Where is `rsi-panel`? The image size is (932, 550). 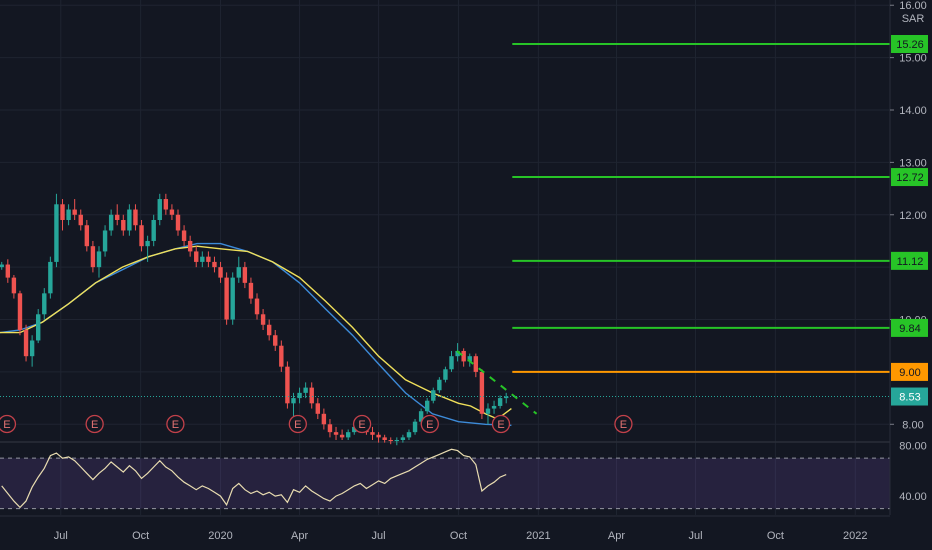 rsi-panel is located at coordinates (445, 479).